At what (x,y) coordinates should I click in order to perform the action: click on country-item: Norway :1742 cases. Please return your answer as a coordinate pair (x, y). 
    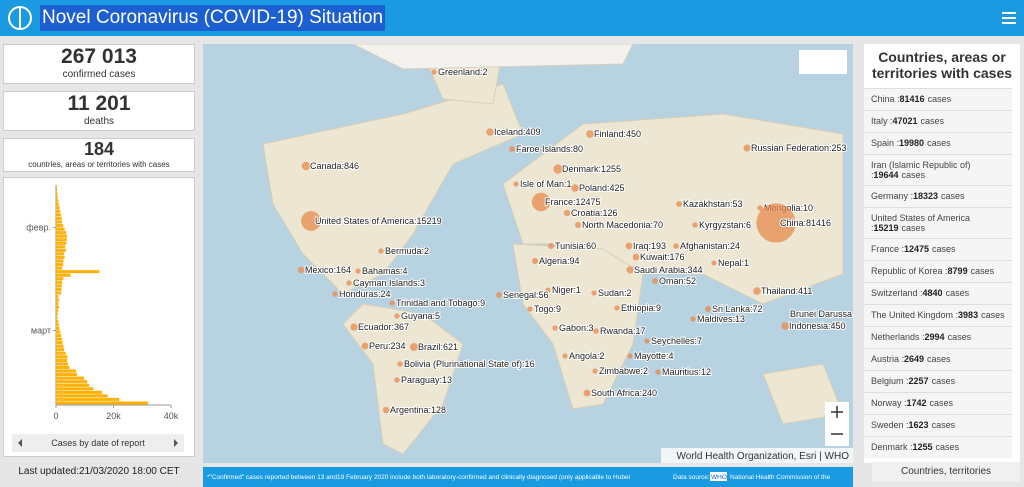
    Looking at the image, I should click on (938, 403).